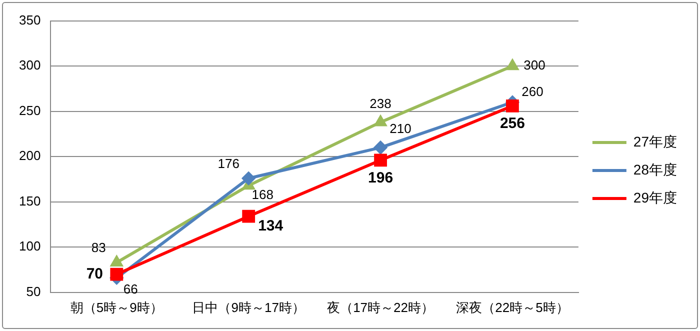  Describe the element at coordinates (29, 246) in the screenshot. I see `y-tick-label: 100` at that location.